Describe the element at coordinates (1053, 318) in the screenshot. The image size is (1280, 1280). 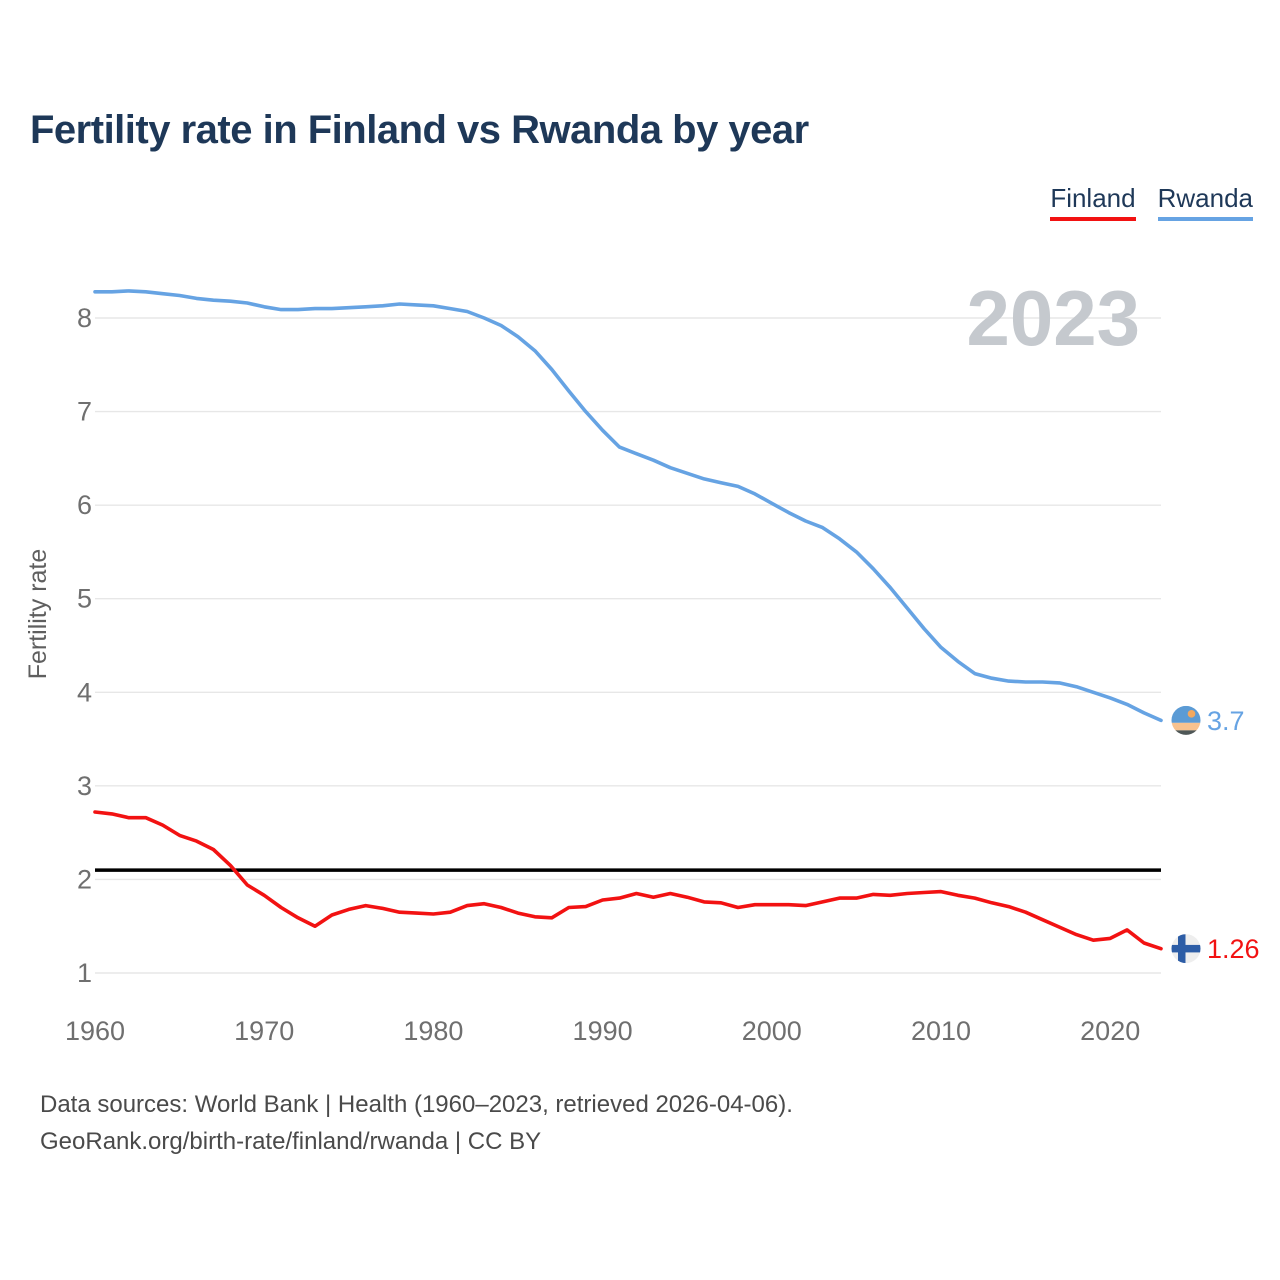
I see `year-watermark: 2023` at that location.